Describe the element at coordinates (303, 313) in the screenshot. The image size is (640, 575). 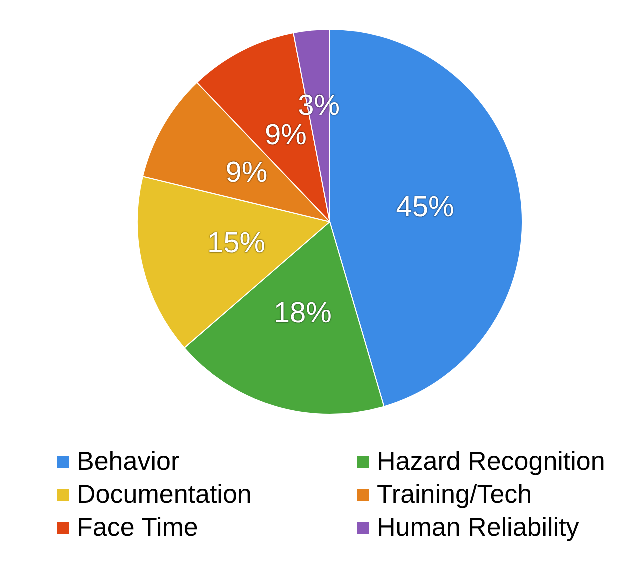
I see `data-label: 18%` at that location.